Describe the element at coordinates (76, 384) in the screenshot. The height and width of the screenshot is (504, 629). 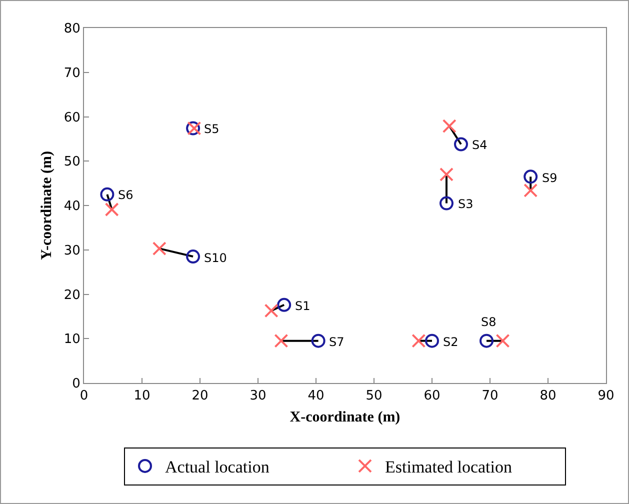
I see `y-tick-label: 0` at that location.